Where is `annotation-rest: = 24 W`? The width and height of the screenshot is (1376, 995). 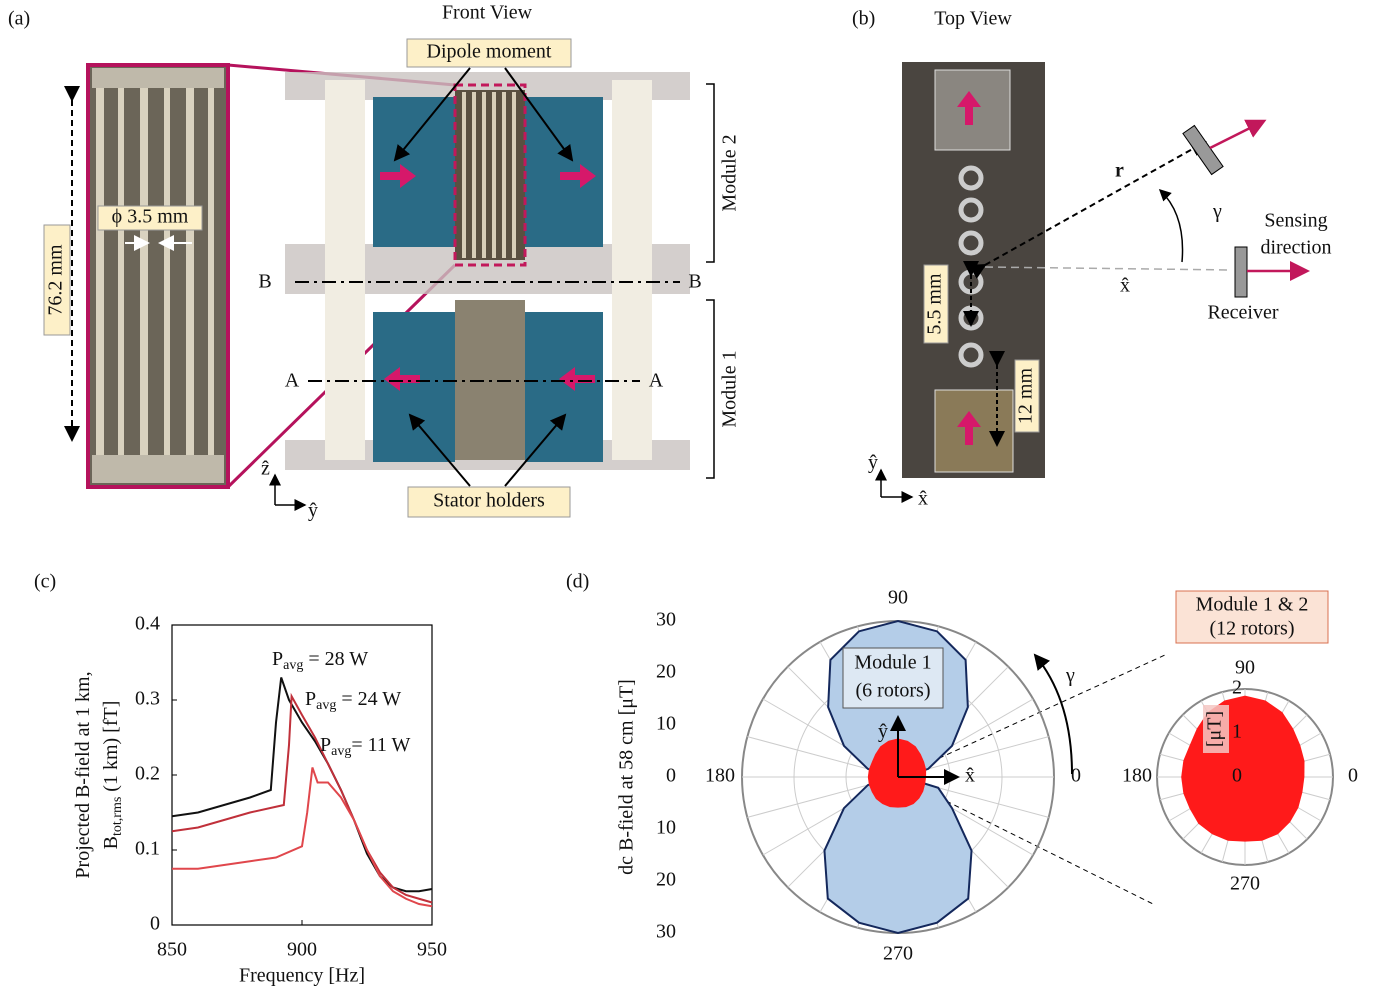 annotation-rest: = 24 W is located at coordinates (368, 699).